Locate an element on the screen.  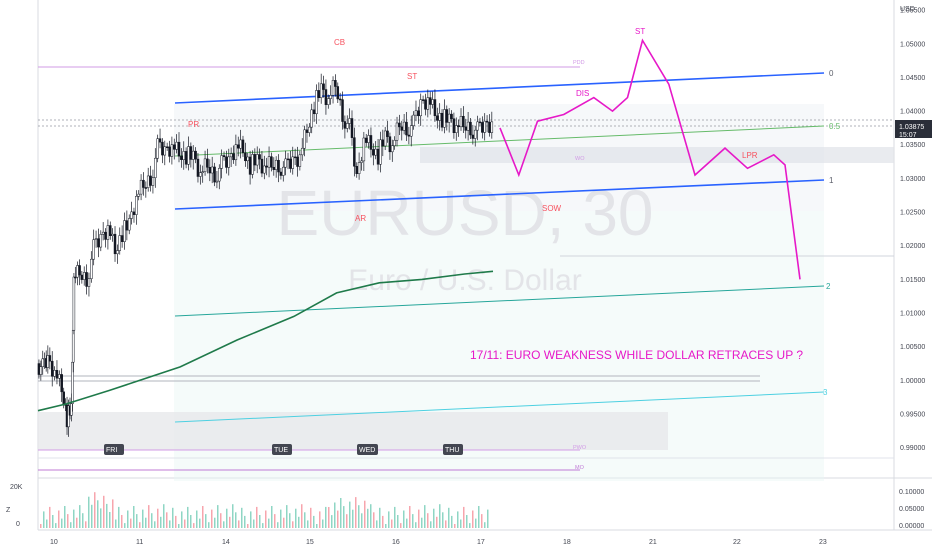
watermark-name: Euro / U.S. Dollar is located at coordinates (464, 280).